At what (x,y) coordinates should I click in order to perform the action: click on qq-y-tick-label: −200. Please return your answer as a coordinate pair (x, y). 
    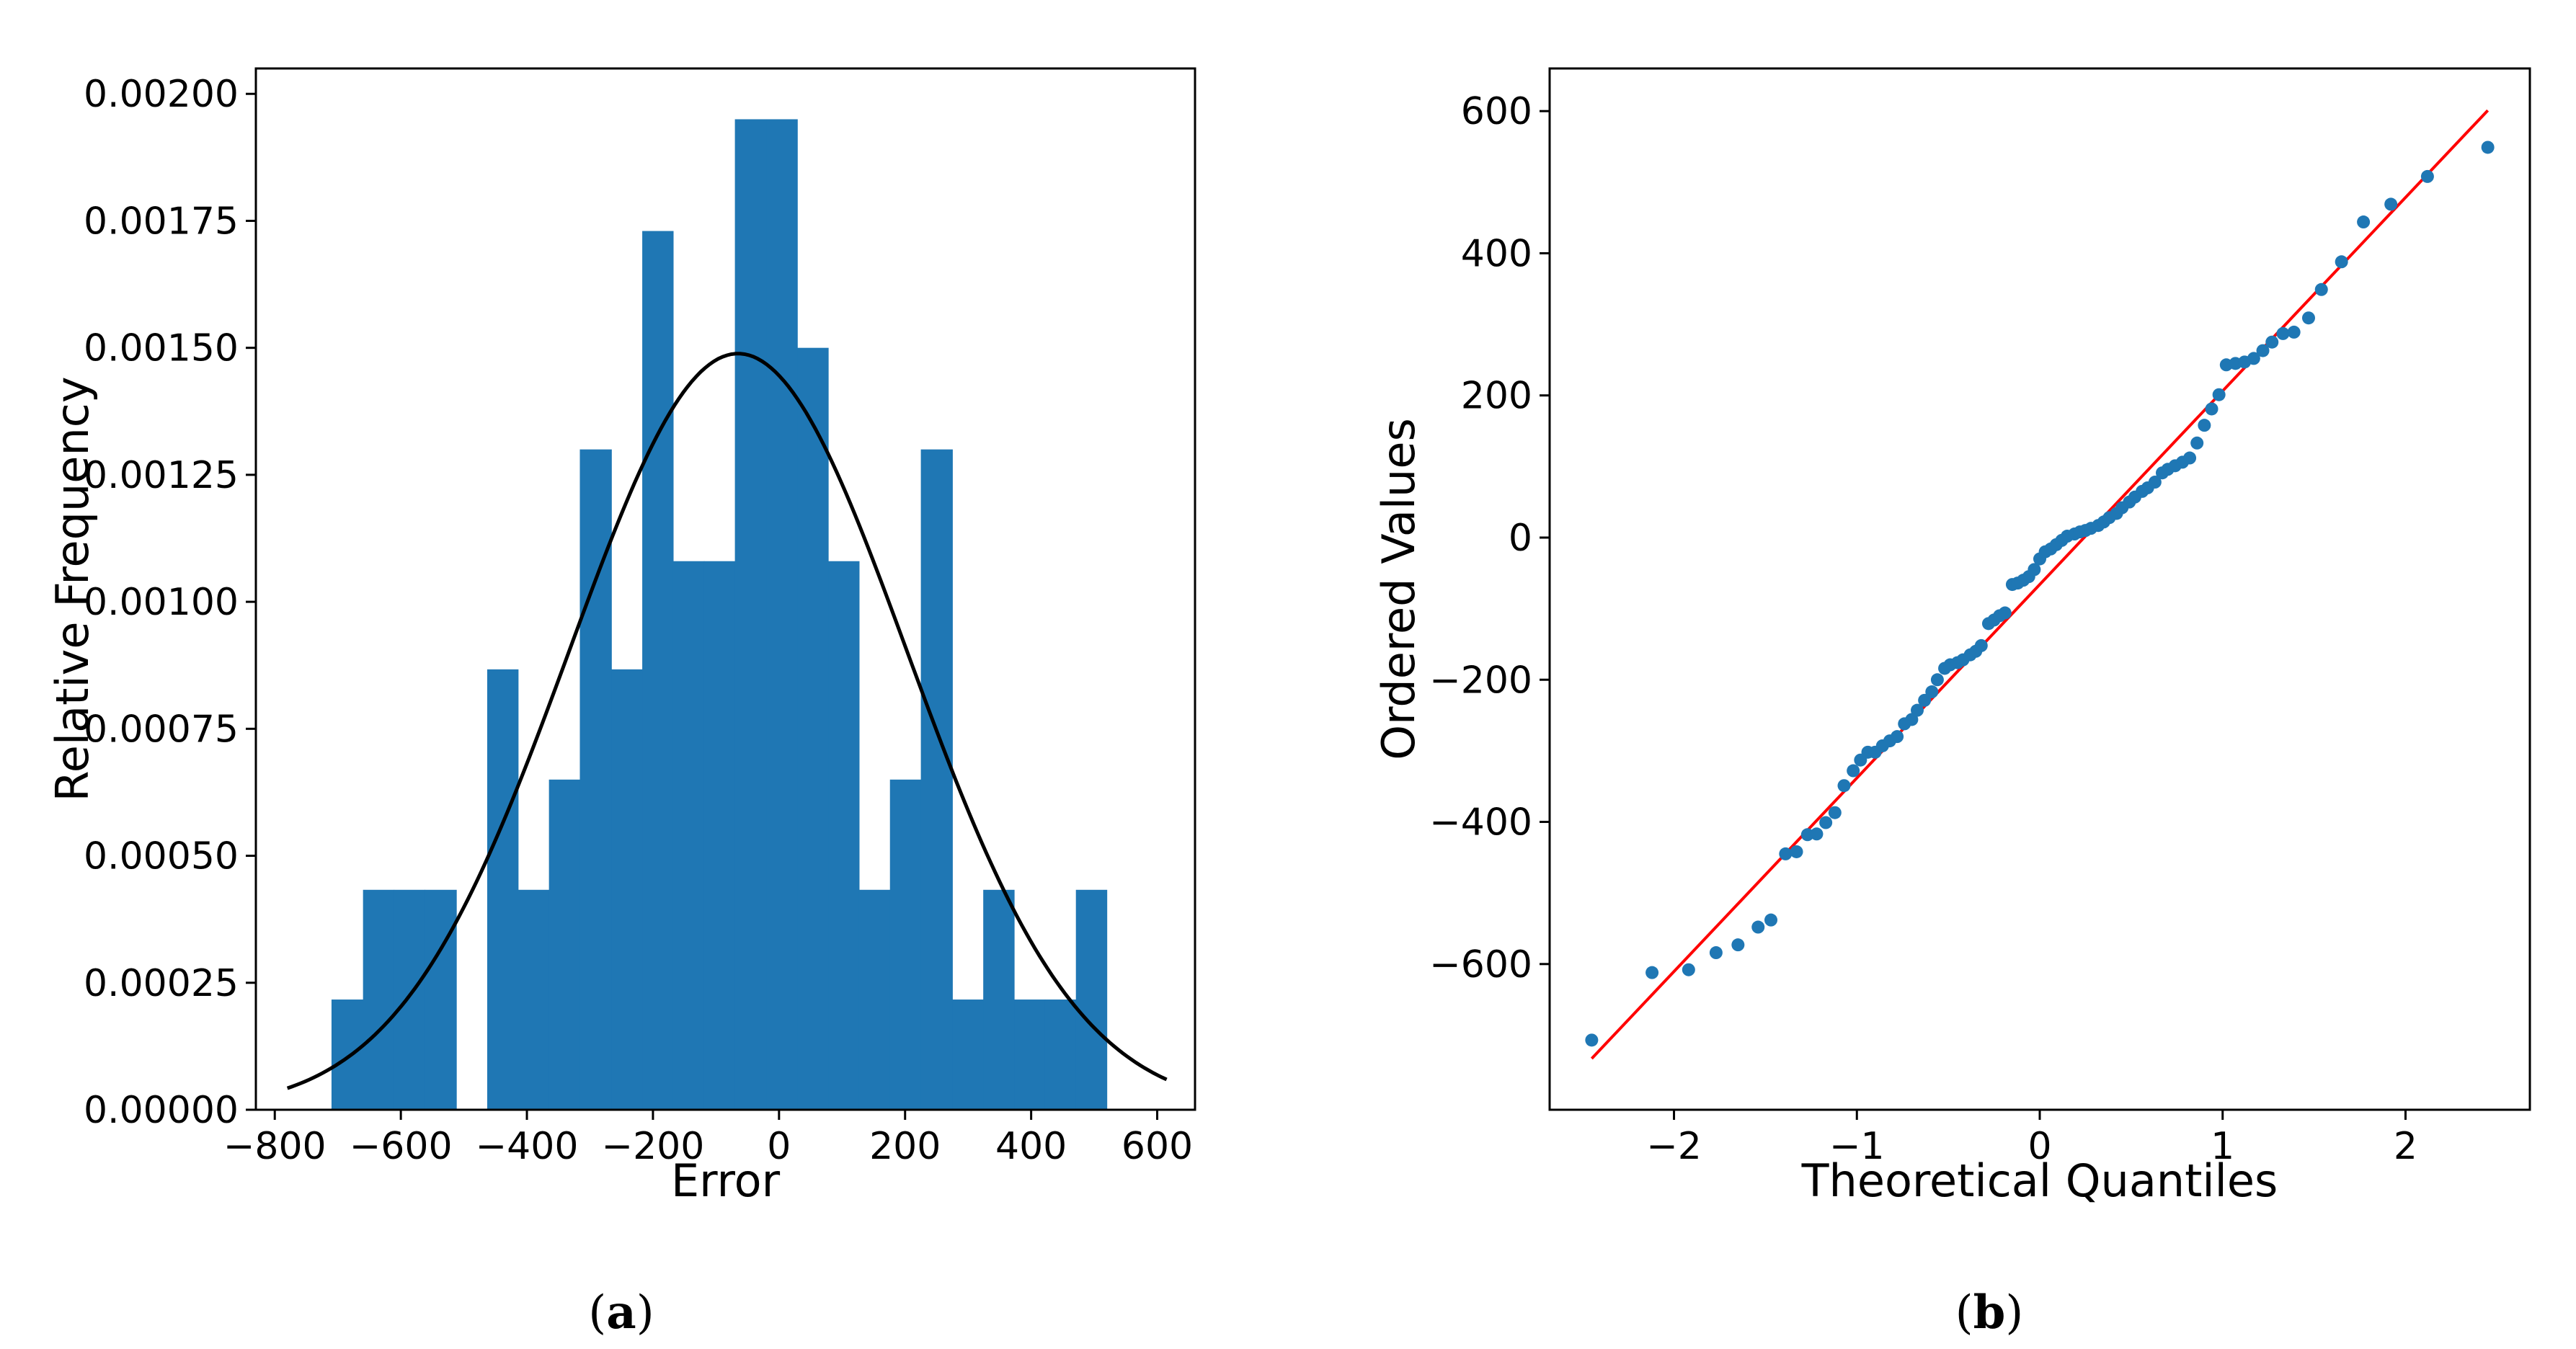
    Looking at the image, I should click on (1480, 680).